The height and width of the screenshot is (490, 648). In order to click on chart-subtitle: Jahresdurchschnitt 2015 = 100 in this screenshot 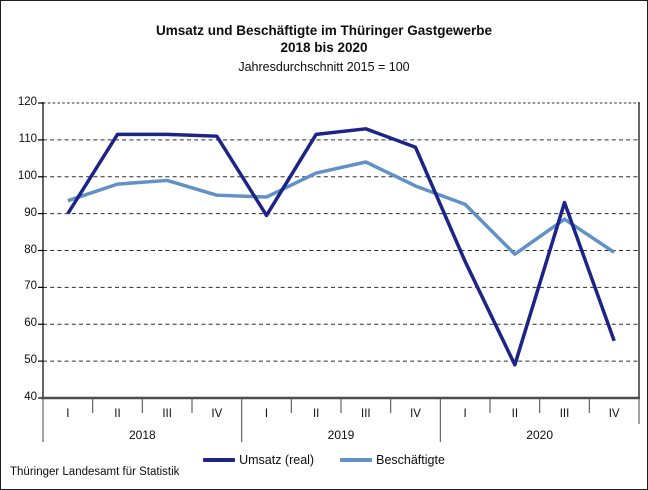, I will do `click(324, 67)`.